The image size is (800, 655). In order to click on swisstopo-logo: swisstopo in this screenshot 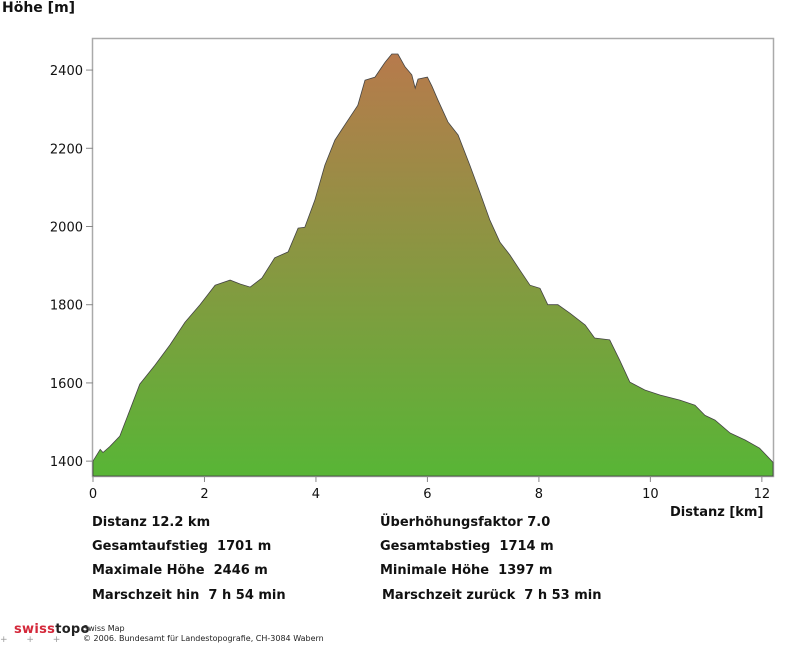, I will do `click(52, 629)`.